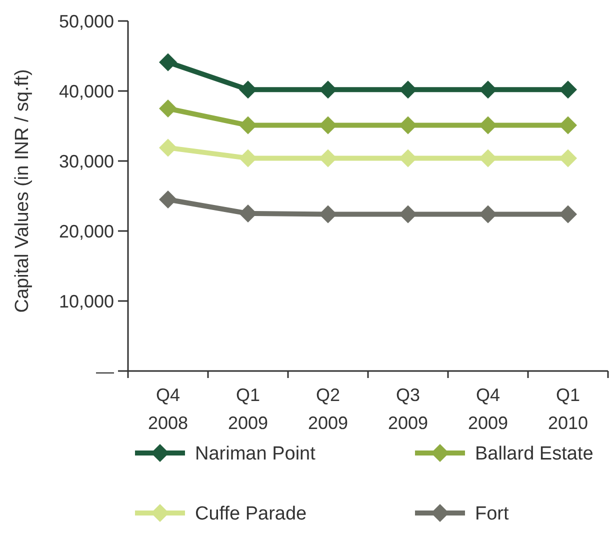 The height and width of the screenshot is (551, 616). Describe the element at coordinates (328, 409) in the screenshot. I see `x-tick-label: Q2 2009` at that location.